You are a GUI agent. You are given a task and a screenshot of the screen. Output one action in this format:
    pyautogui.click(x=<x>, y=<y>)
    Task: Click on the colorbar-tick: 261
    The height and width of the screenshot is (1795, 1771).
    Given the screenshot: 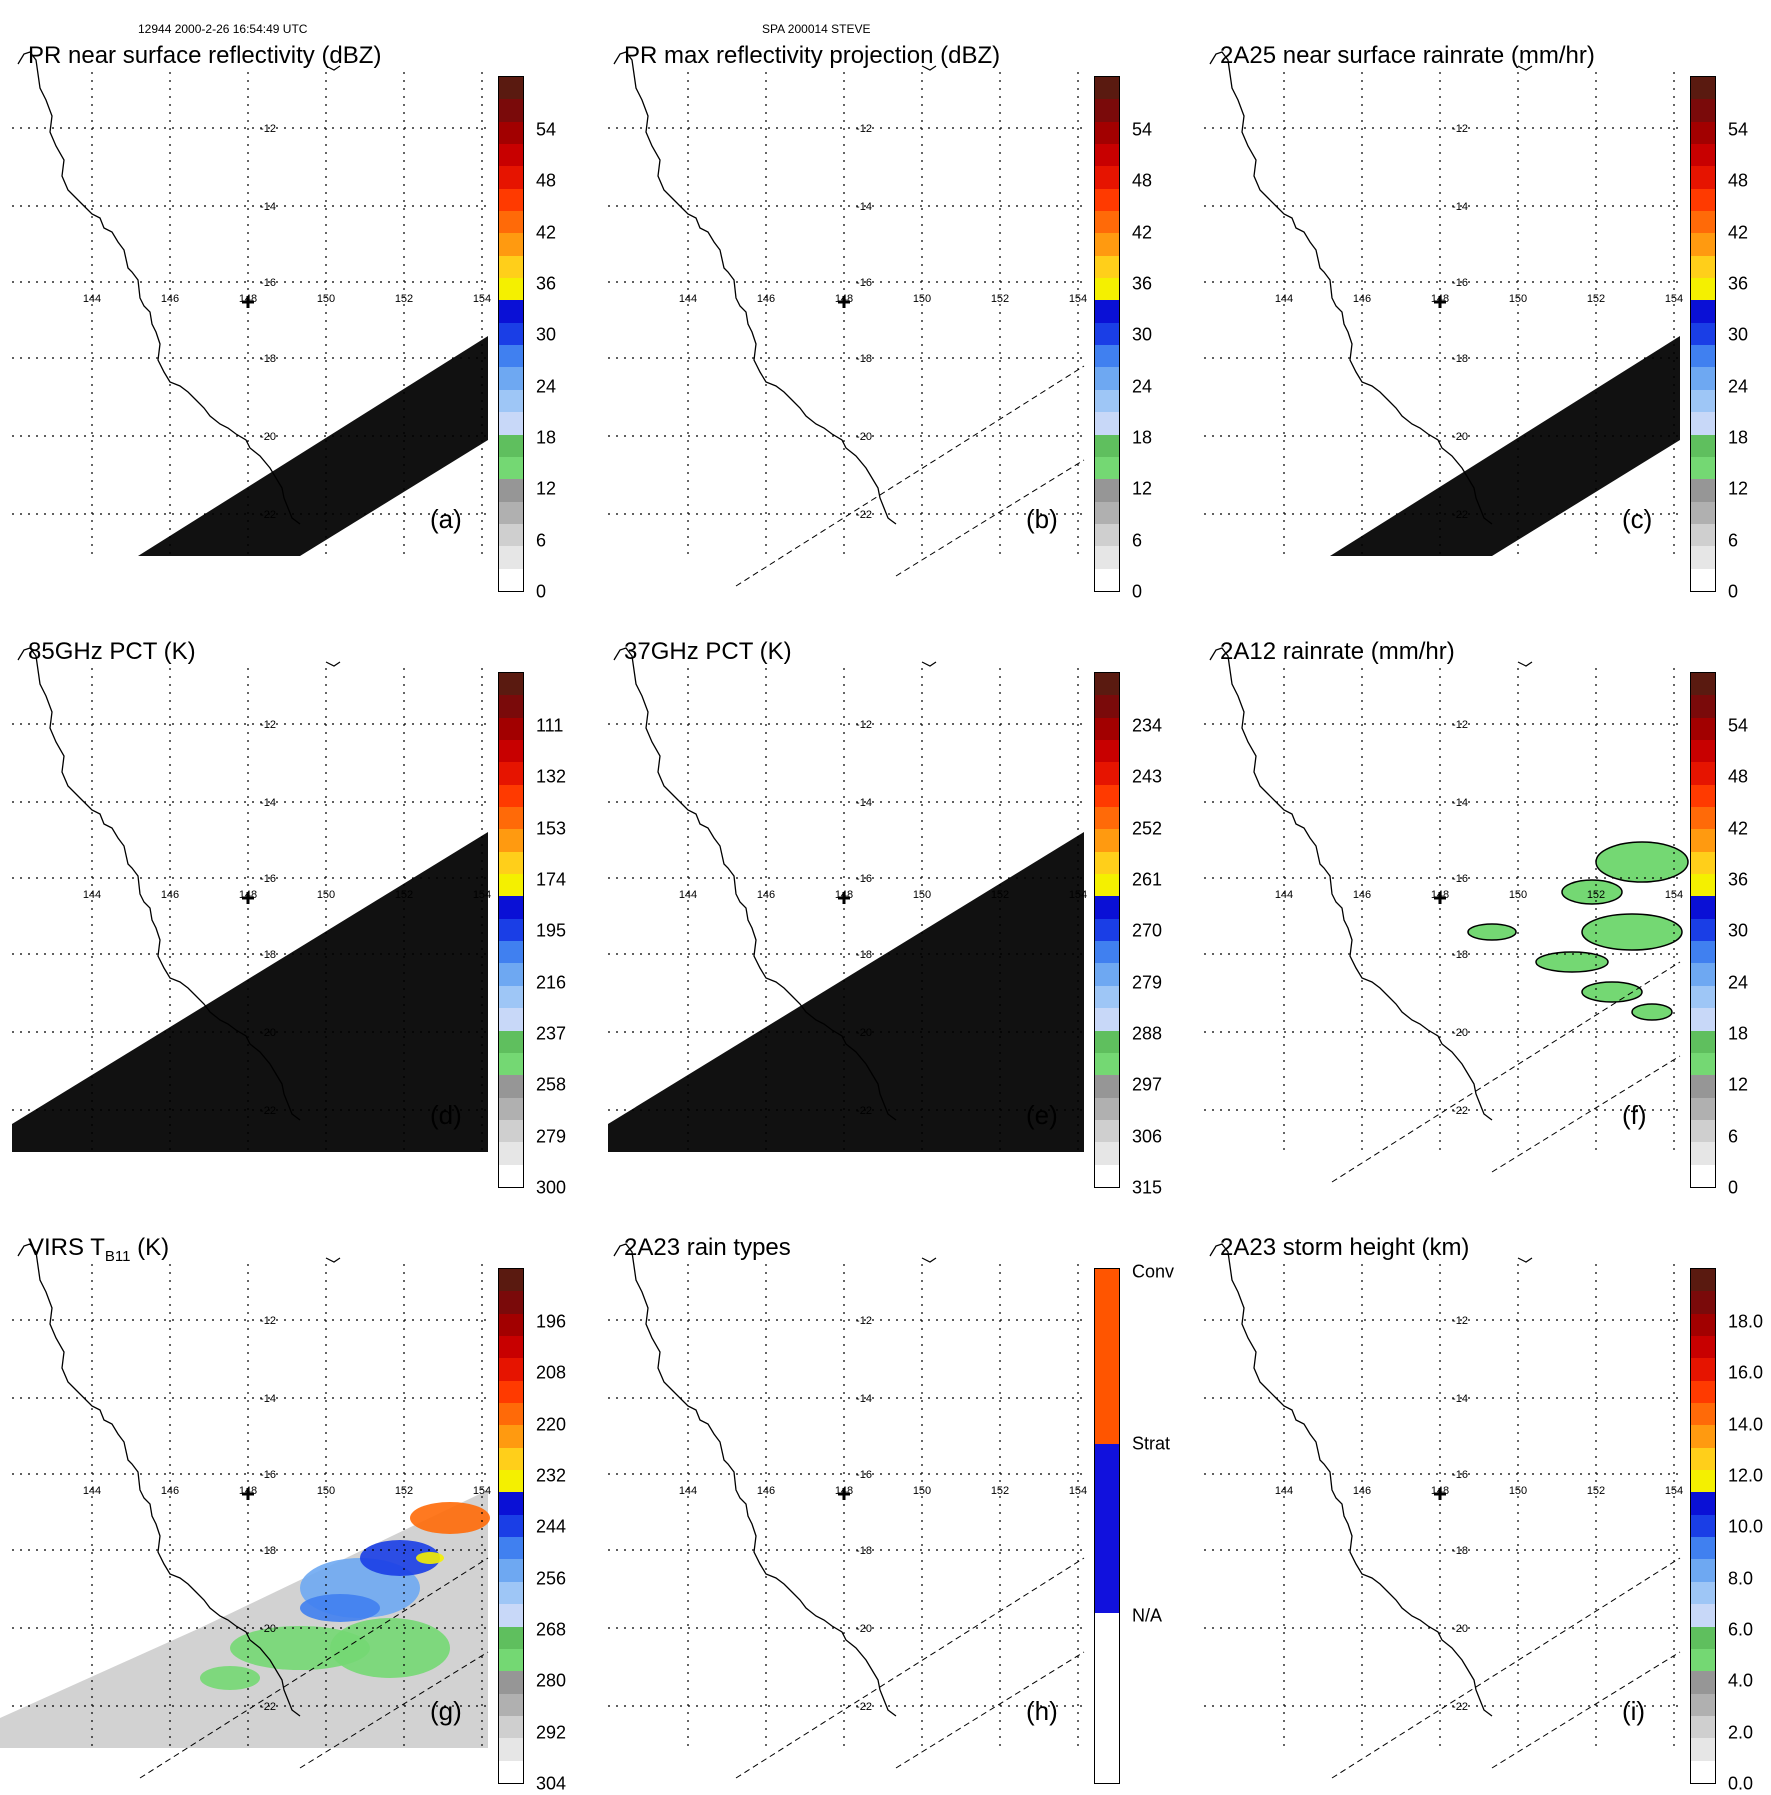 What is the action you would take?
    pyautogui.click(x=1147, y=879)
    